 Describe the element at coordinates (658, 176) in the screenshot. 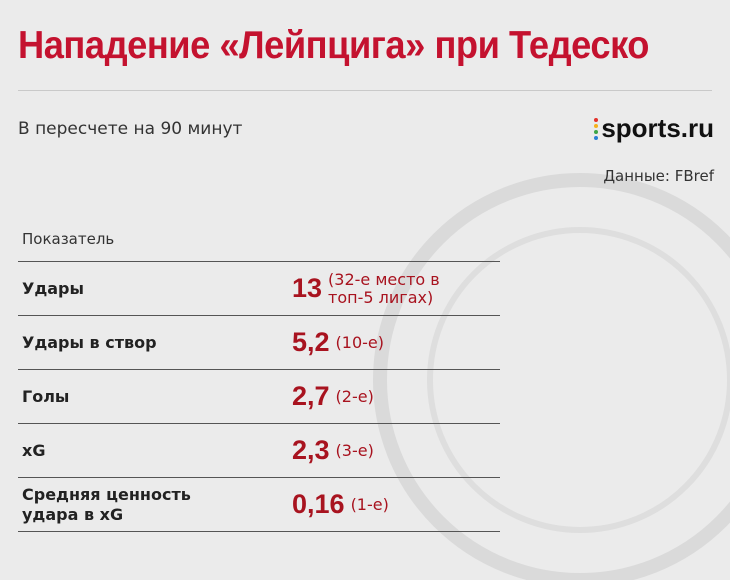

I see `source: Данные: FBref` at that location.